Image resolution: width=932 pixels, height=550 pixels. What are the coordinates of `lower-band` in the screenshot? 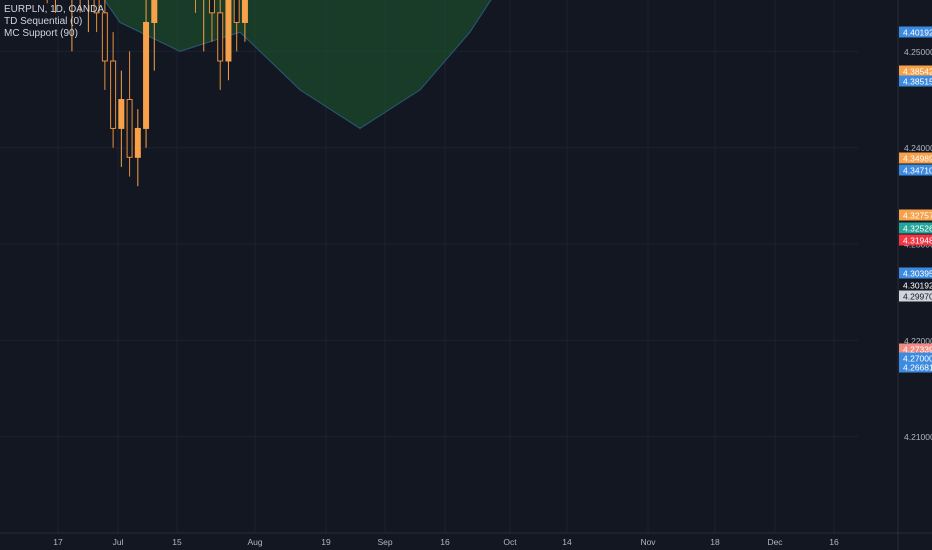 It's located at (297, 65).